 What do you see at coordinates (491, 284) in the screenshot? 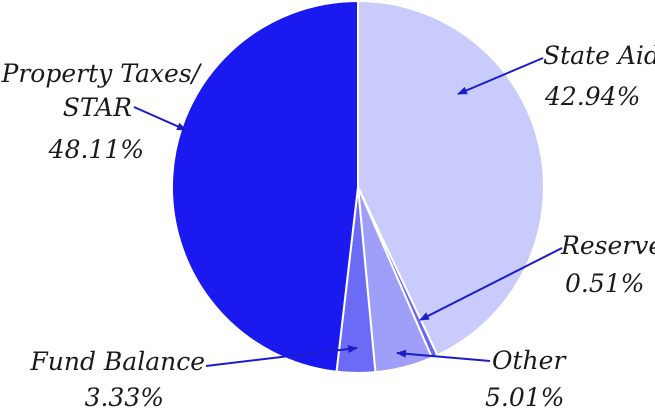
I see `reserves-arrow` at bounding box center [491, 284].